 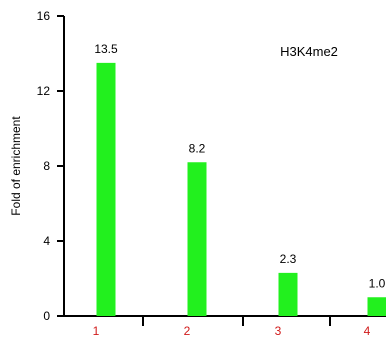 What do you see at coordinates (46, 241) in the screenshot?
I see `y-tick-label: 4` at bounding box center [46, 241].